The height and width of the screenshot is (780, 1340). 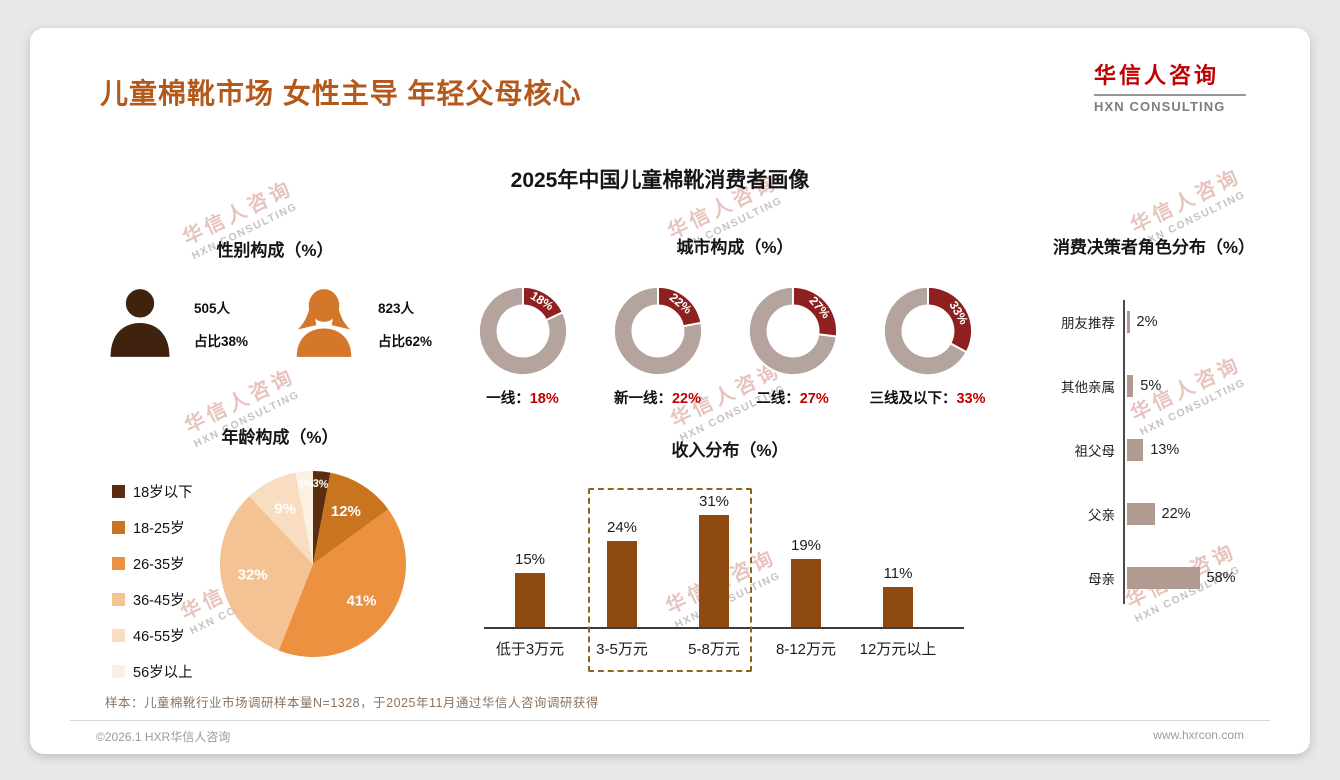 I want to click on footer-copyright: ©2026.1 HXR华信人咨询, so click(x=163, y=737).